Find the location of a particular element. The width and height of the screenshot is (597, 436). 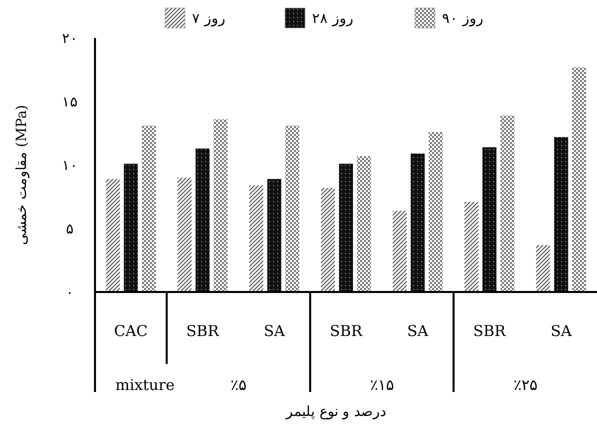

legend-label: ۹۰ روز is located at coordinates (463, 19).